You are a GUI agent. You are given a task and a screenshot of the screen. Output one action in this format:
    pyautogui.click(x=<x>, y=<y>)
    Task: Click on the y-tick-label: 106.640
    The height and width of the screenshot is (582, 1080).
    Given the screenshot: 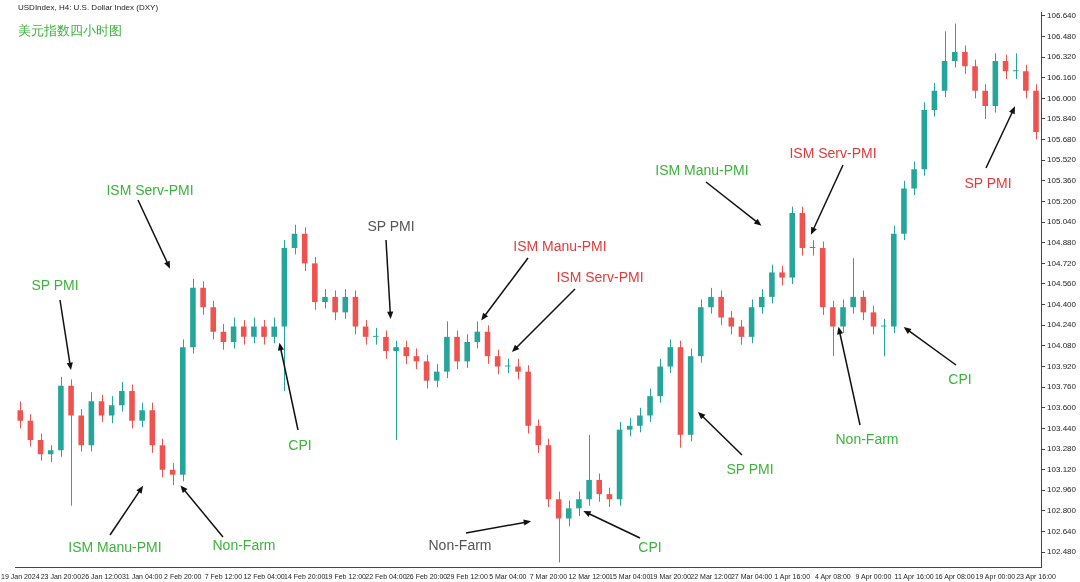 What is the action you would take?
    pyautogui.click(x=1062, y=16)
    